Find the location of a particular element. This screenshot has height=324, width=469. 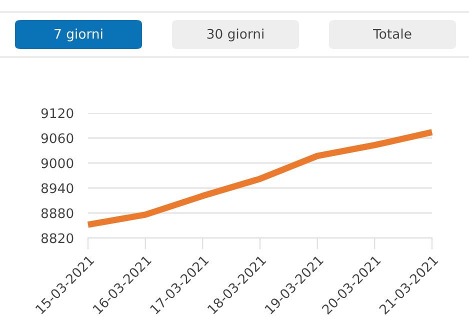

y-tick-label: 9060 is located at coordinates (57, 138).